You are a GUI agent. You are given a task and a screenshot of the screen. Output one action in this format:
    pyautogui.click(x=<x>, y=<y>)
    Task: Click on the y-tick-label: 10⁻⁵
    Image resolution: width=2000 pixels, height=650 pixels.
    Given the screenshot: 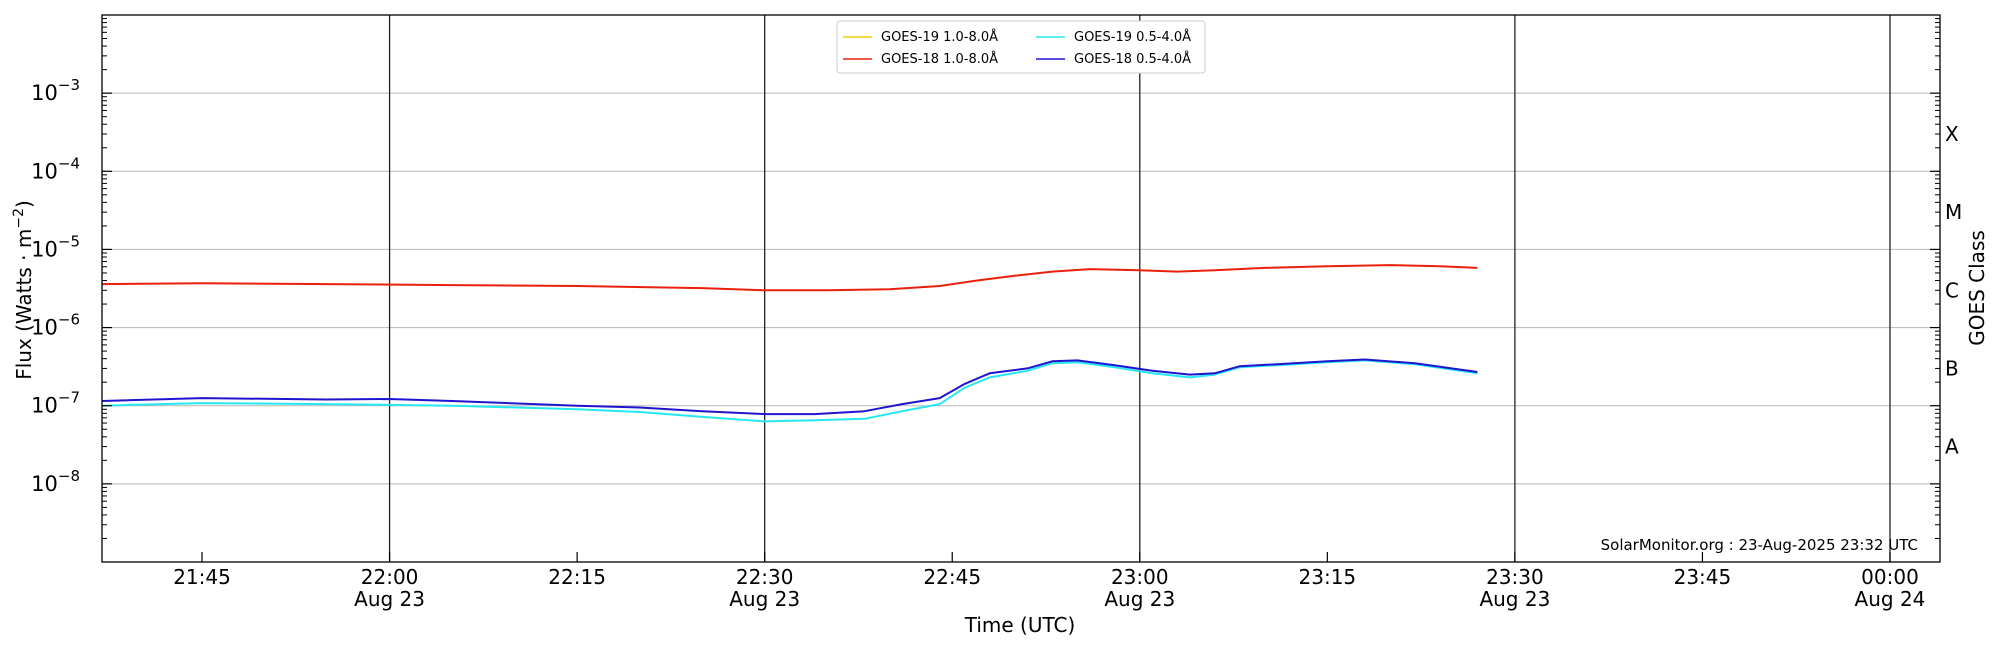 What is the action you would take?
    pyautogui.click(x=55, y=246)
    